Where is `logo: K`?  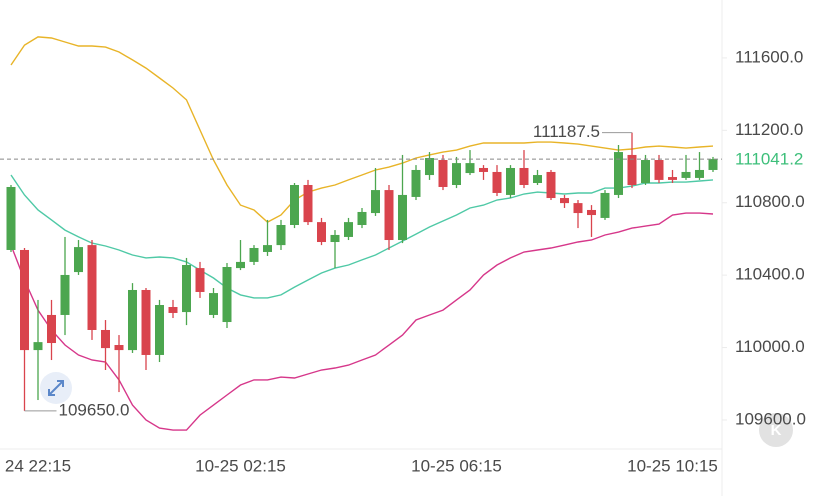 logo: K is located at coordinates (776, 430).